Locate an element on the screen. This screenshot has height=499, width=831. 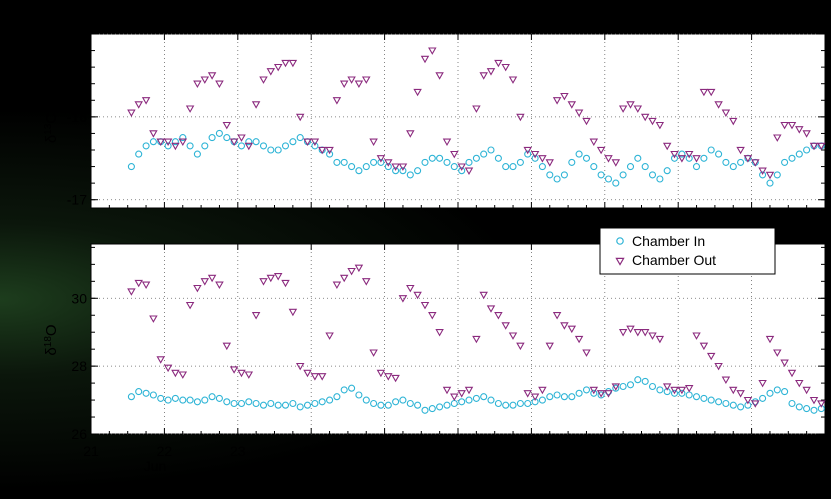
legend-marker-chamber-in is located at coordinates (620, 241).